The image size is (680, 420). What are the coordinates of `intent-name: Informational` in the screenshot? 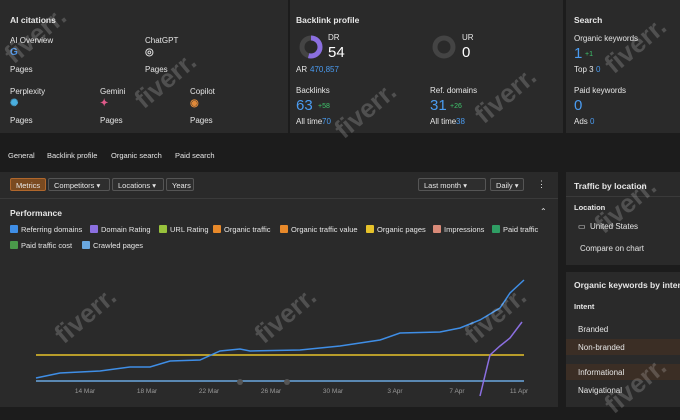 It's located at (601, 372).